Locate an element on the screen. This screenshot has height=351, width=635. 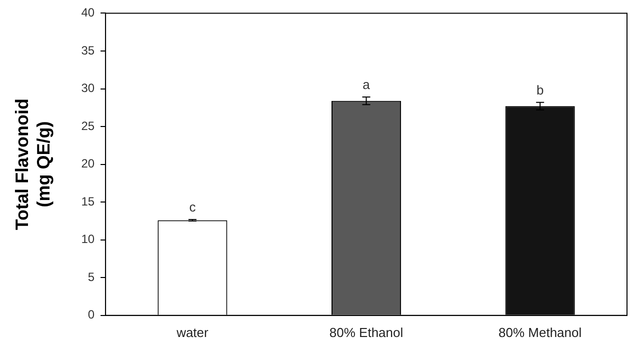
y-tick-label: 5 is located at coordinates (91, 277).